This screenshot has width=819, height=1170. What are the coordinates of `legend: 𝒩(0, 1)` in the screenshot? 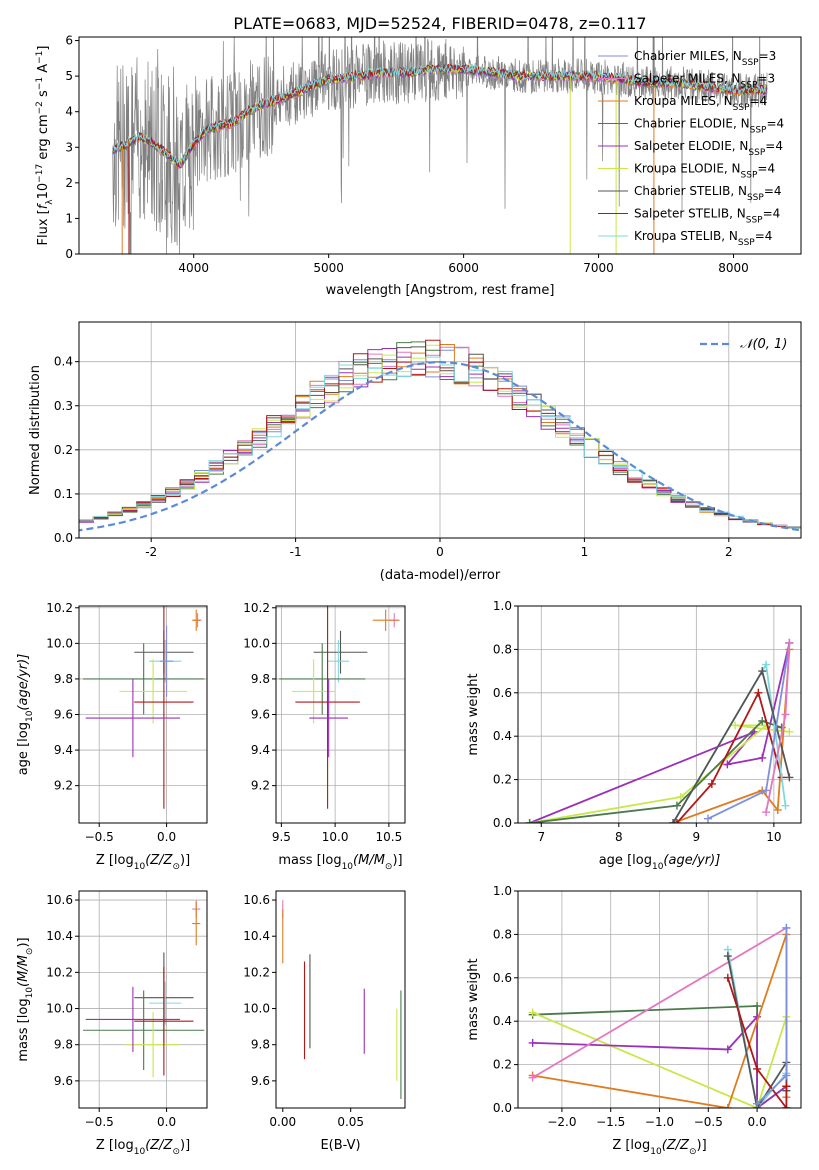 It's located at (743, 344).